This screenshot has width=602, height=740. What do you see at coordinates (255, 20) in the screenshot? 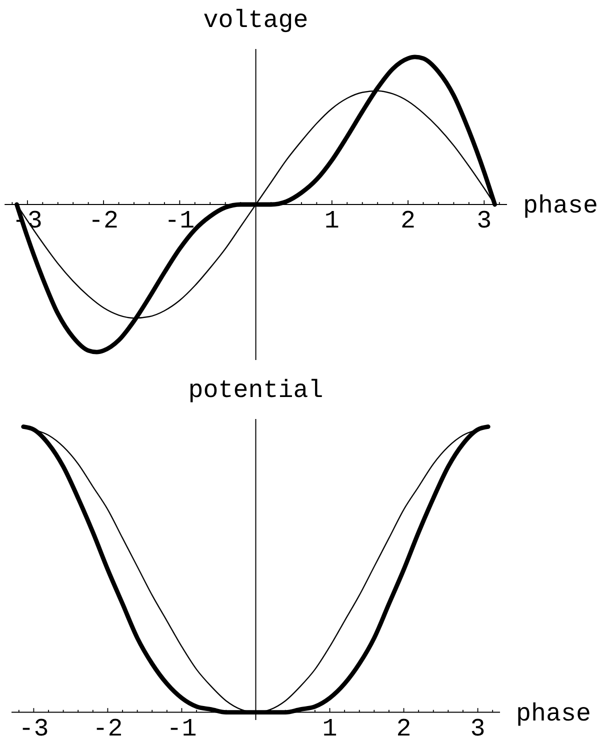
I see `y-axis-title: voltage` at bounding box center [255, 20].